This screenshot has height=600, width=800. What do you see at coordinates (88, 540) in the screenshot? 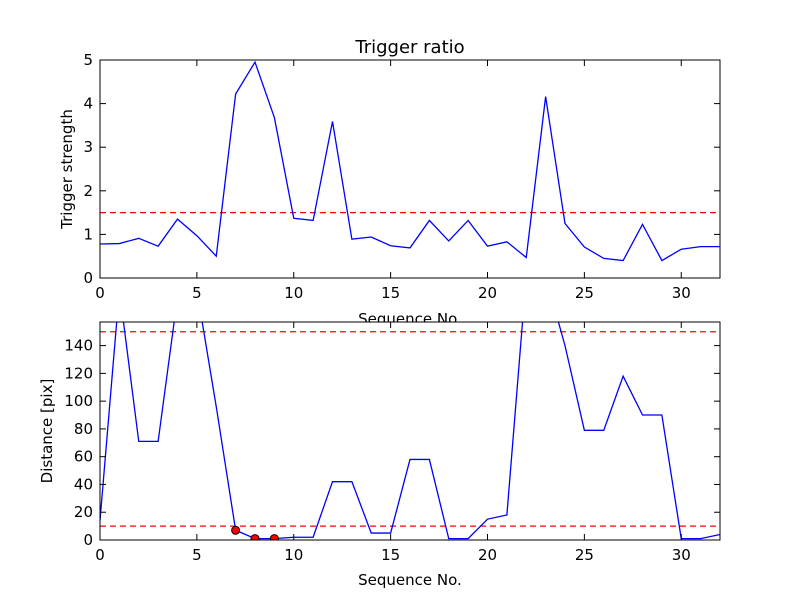
I see `bottom-y-tick-label: 0` at bounding box center [88, 540].